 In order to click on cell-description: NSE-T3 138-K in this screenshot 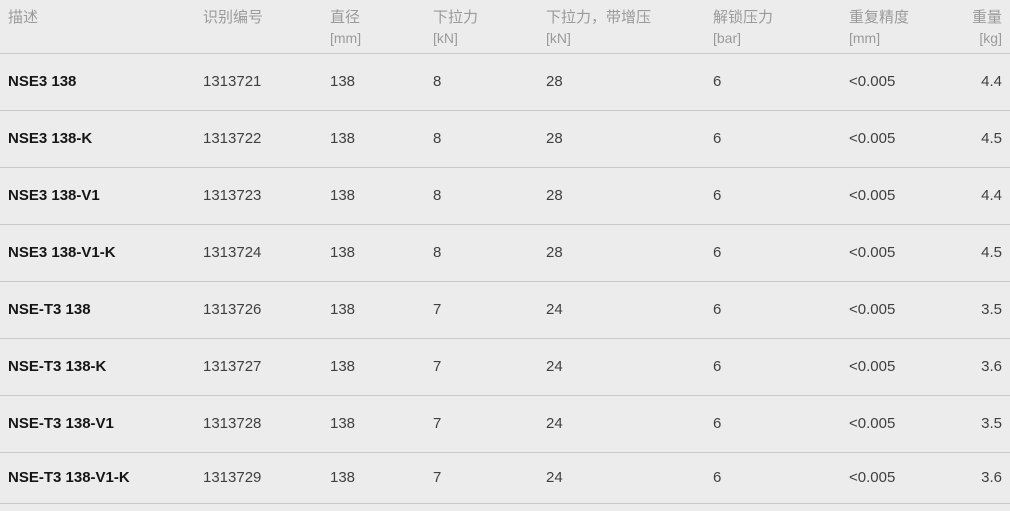, I will do `click(97, 366)`.